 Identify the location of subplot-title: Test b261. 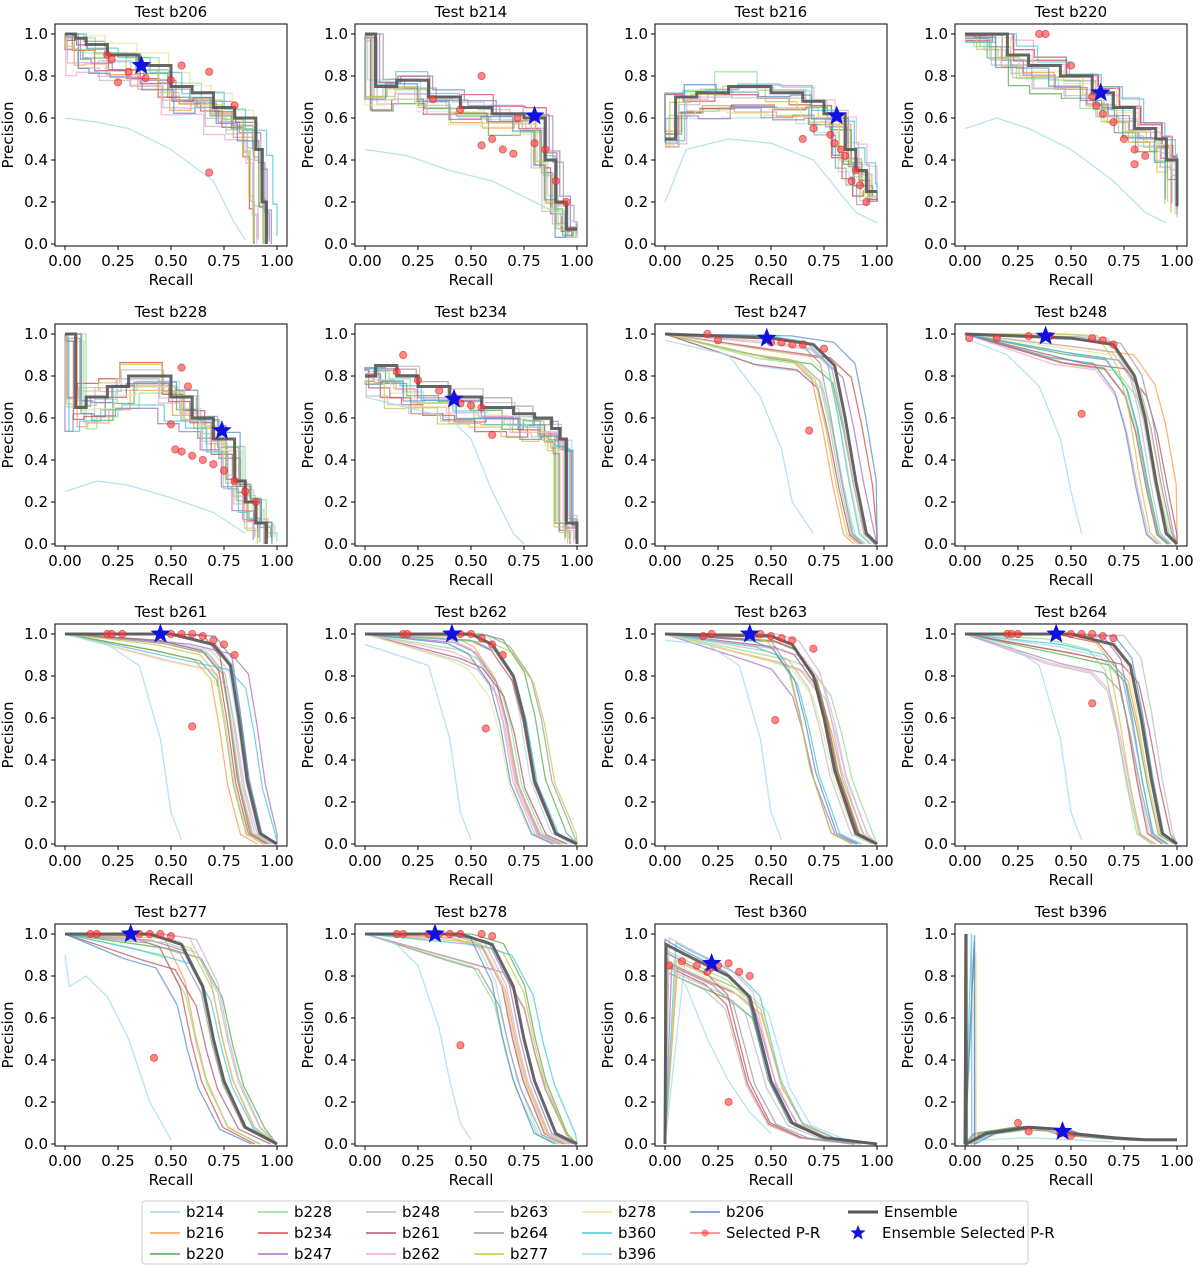
(170, 612).